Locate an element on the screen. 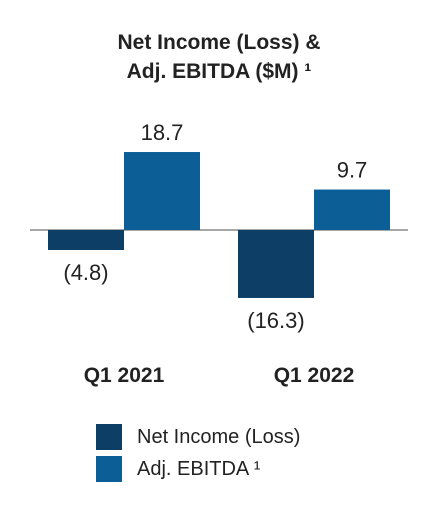  legend-label-adj-ebitda: Adj. EBITDA ¹ is located at coordinates (199, 468).